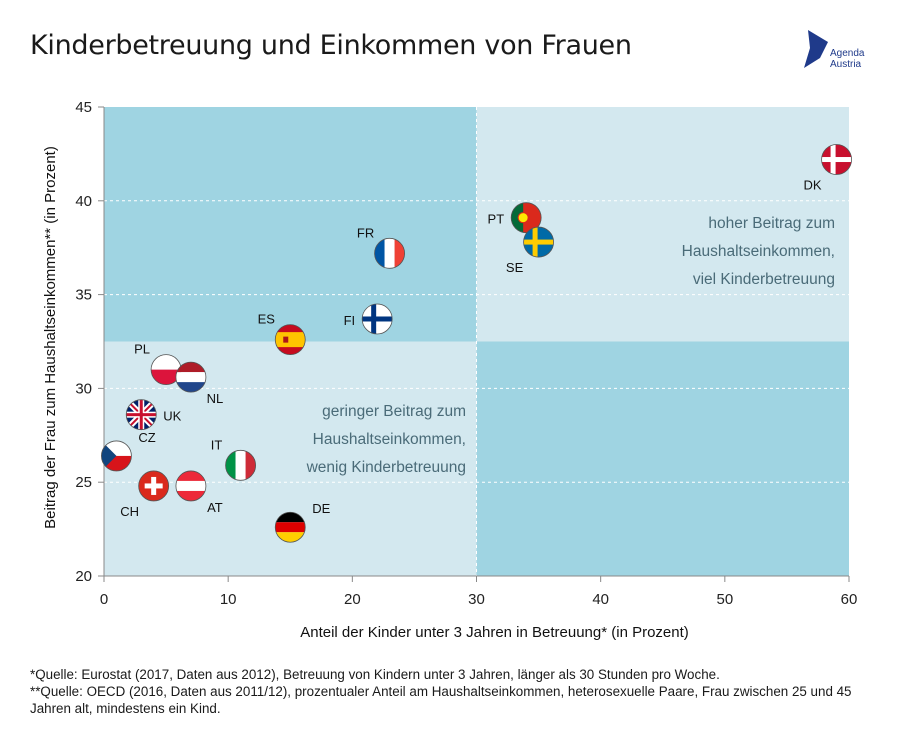 The height and width of the screenshot is (743, 900). Describe the element at coordinates (104, 599) in the screenshot. I see `x-tick-label: 0` at that location.